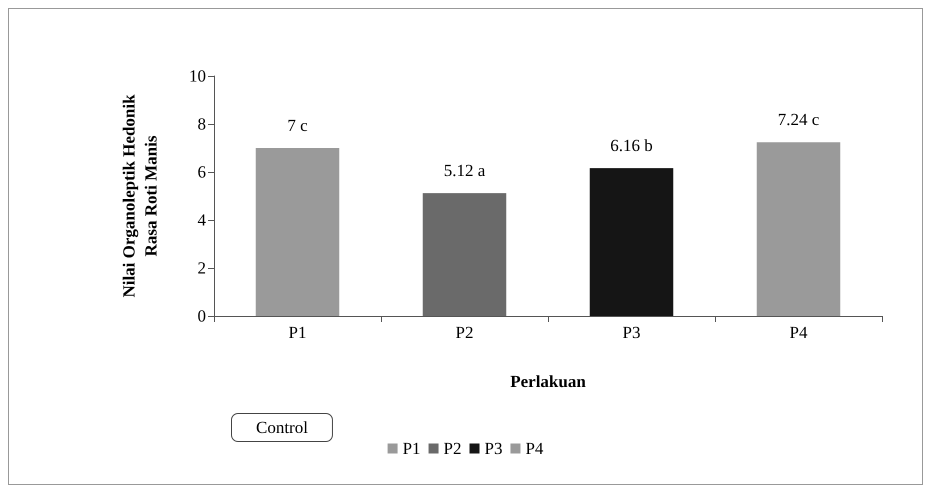  I want to click on x-tick-label: P1, so click(297, 332).